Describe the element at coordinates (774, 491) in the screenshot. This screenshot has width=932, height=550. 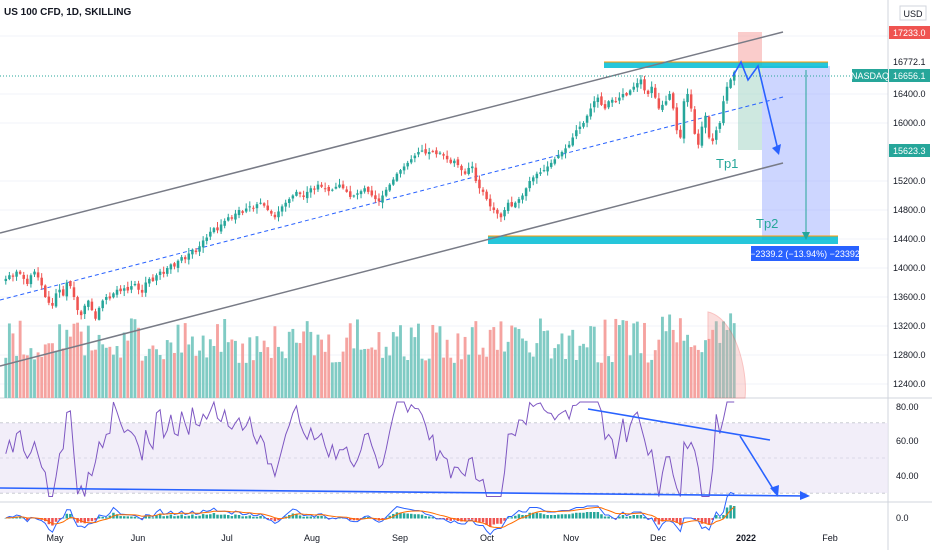
I see `rsi-projection-arrowhead` at that location.